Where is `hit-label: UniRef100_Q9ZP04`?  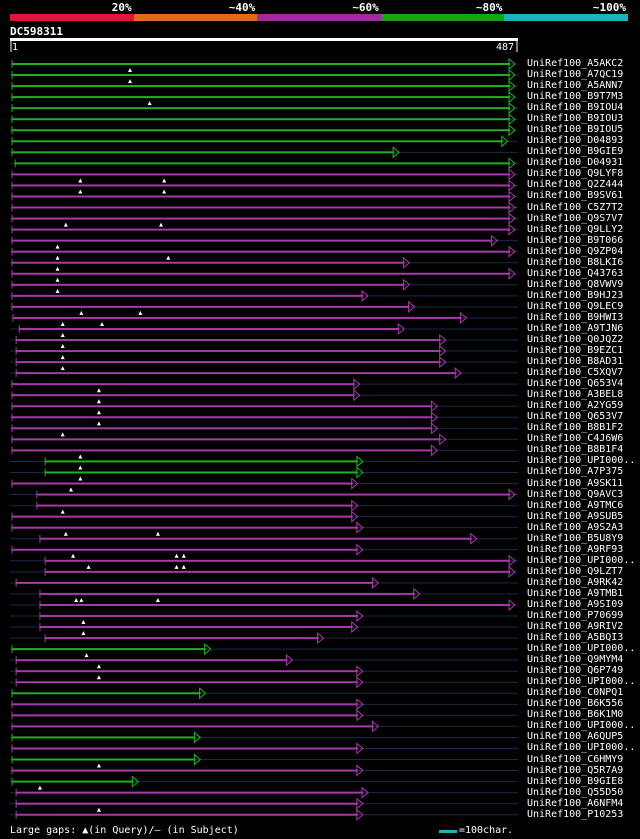 hit-label: UniRef100_Q9ZP04 is located at coordinates (575, 251).